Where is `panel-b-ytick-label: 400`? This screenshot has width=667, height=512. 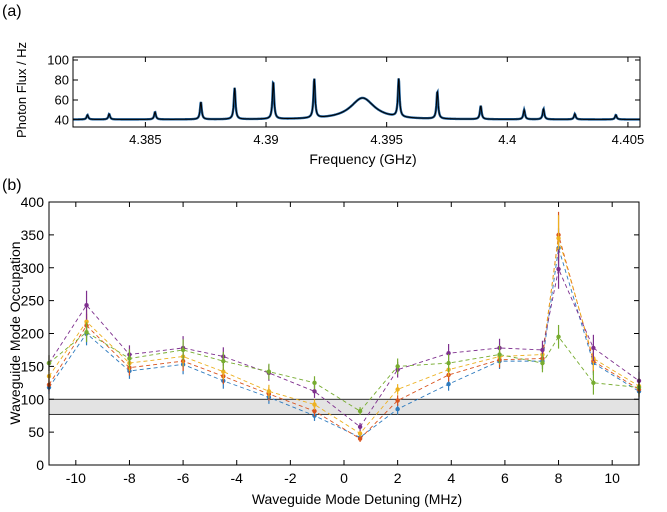
panel-b-ytick-label: 400 is located at coordinates (33, 202).